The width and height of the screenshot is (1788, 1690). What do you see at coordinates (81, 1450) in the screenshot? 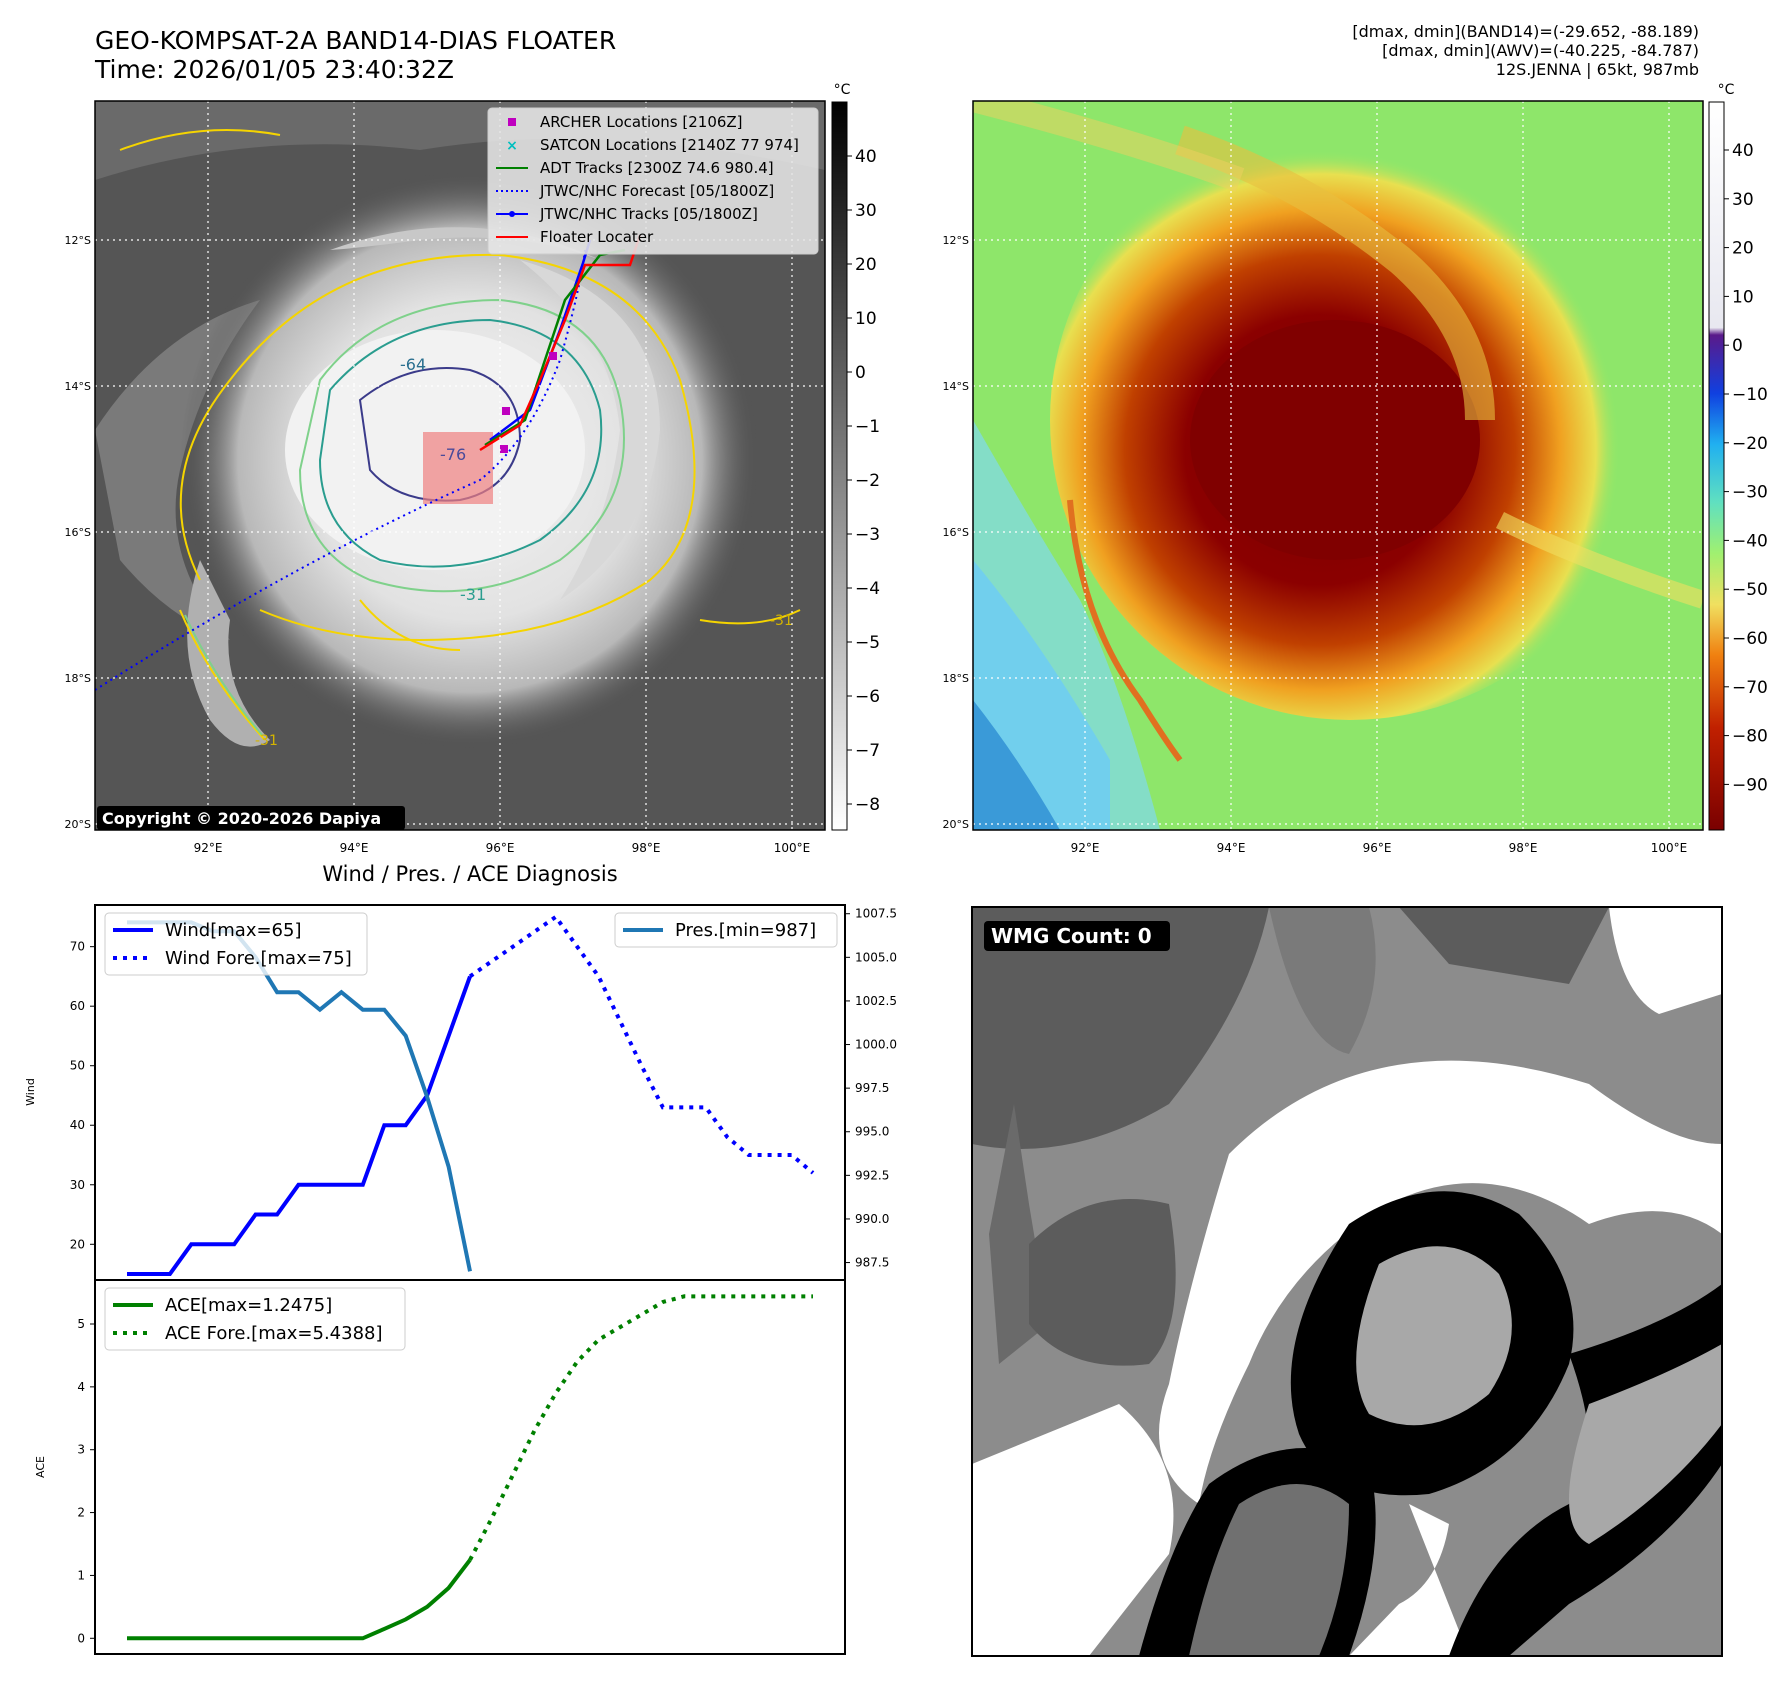
I see `ace-tick-label: 3` at bounding box center [81, 1450].